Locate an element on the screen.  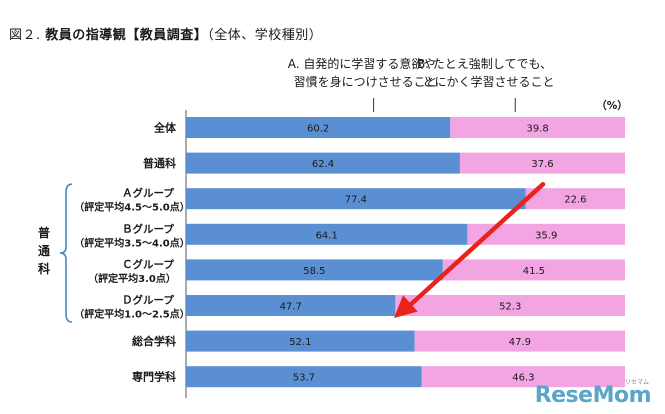
category-label: Ｃグループ is located at coordinates (148, 264).